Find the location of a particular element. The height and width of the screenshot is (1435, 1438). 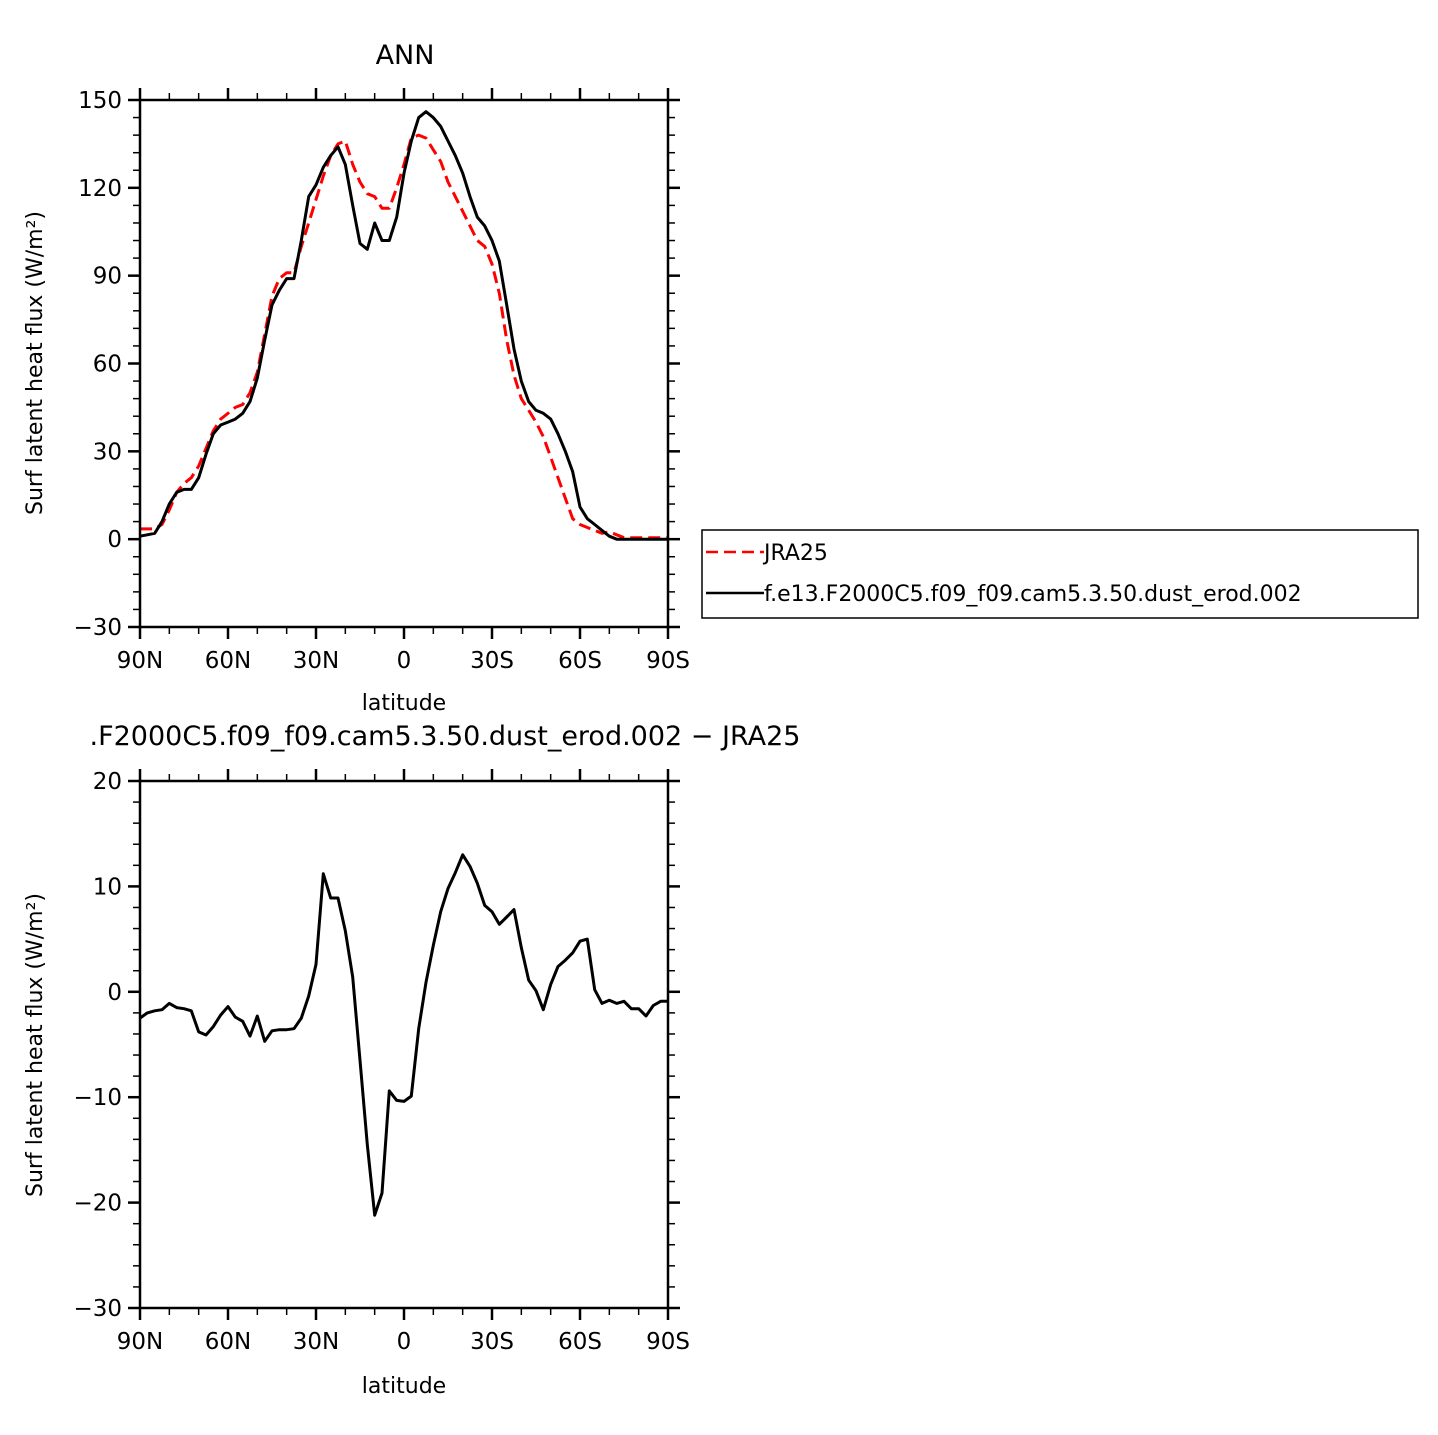

top-x-tick-label: 30N is located at coordinates (316, 661).